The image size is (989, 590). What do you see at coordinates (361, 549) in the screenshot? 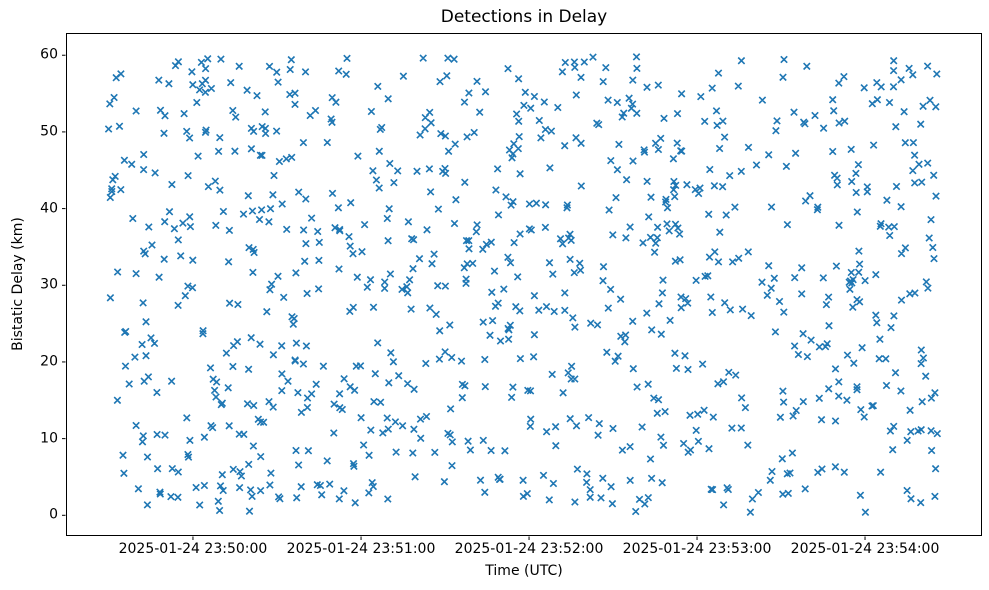
I see `x-tick-label: 2025-01-24 23:51:00` at bounding box center [361, 549].